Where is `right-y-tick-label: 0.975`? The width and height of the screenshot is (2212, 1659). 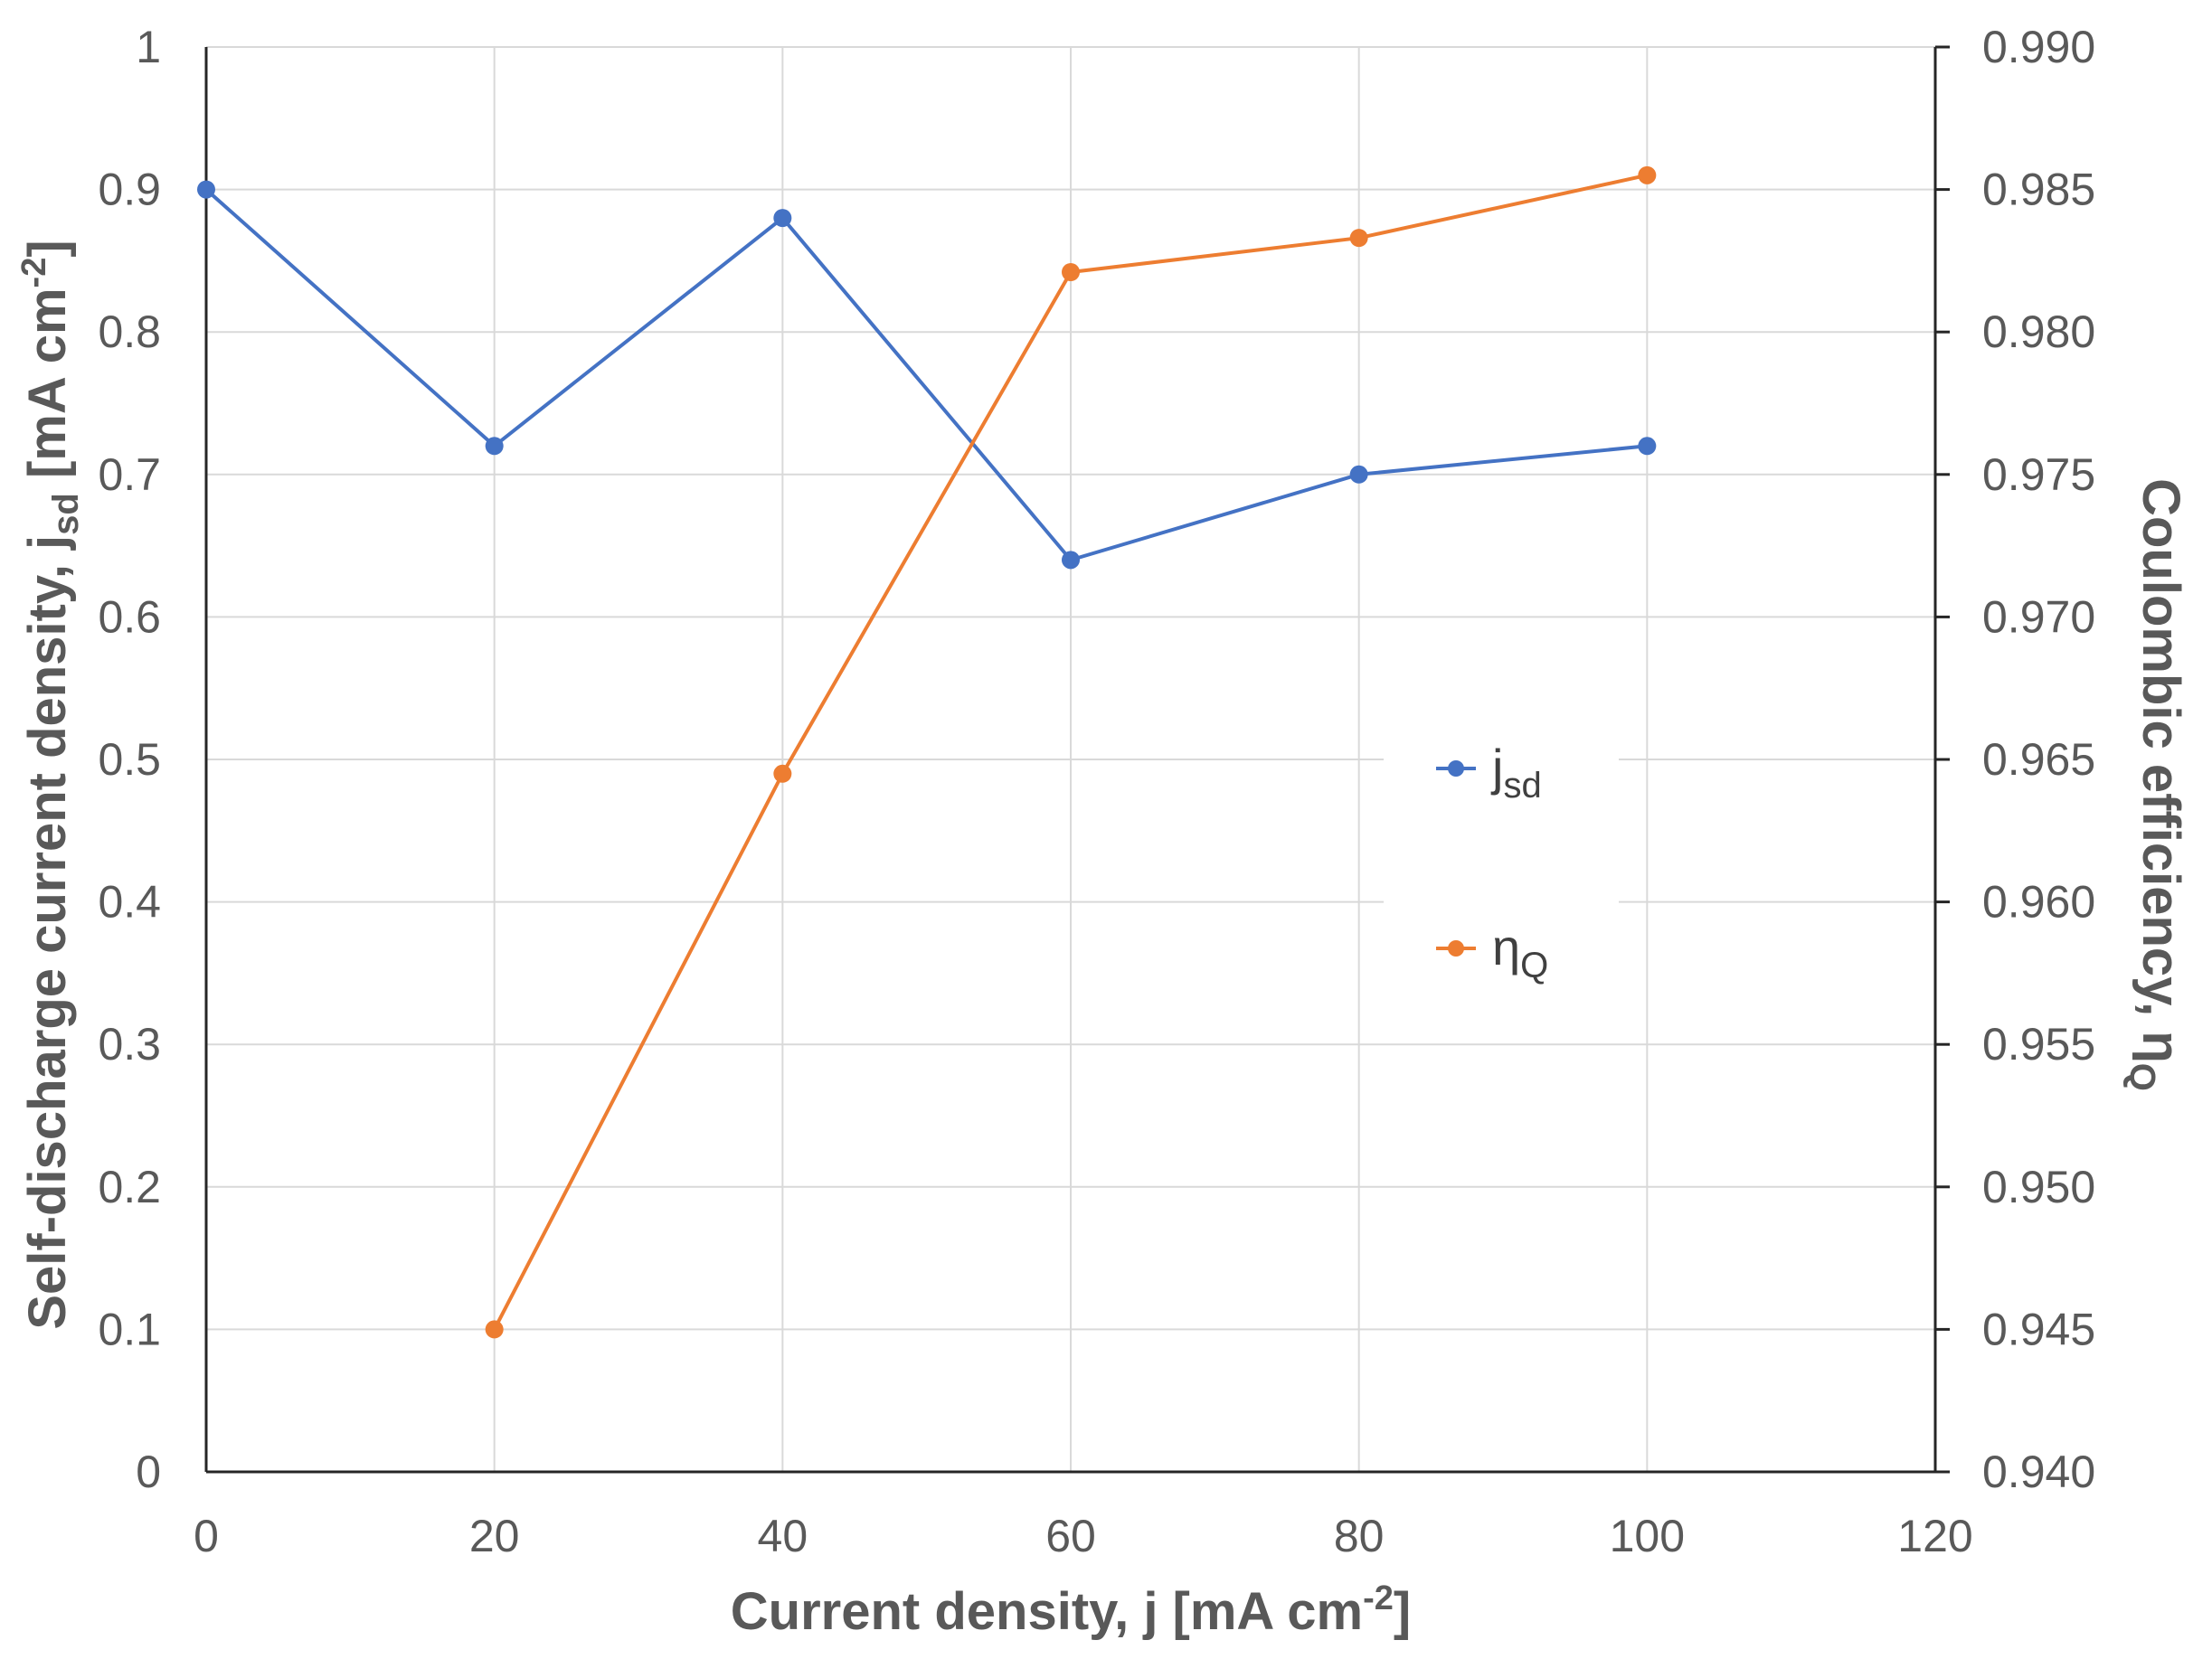
right-y-tick-label: 0.975 is located at coordinates (2039, 474).